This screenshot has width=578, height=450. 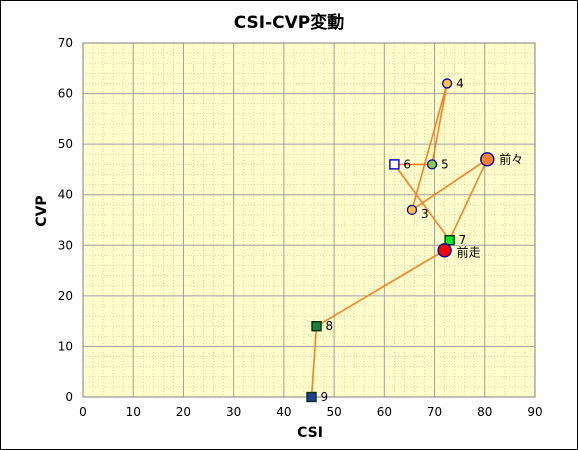 What do you see at coordinates (310, 433) in the screenshot?
I see `x-axis-label: CSI` at bounding box center [310, 433].